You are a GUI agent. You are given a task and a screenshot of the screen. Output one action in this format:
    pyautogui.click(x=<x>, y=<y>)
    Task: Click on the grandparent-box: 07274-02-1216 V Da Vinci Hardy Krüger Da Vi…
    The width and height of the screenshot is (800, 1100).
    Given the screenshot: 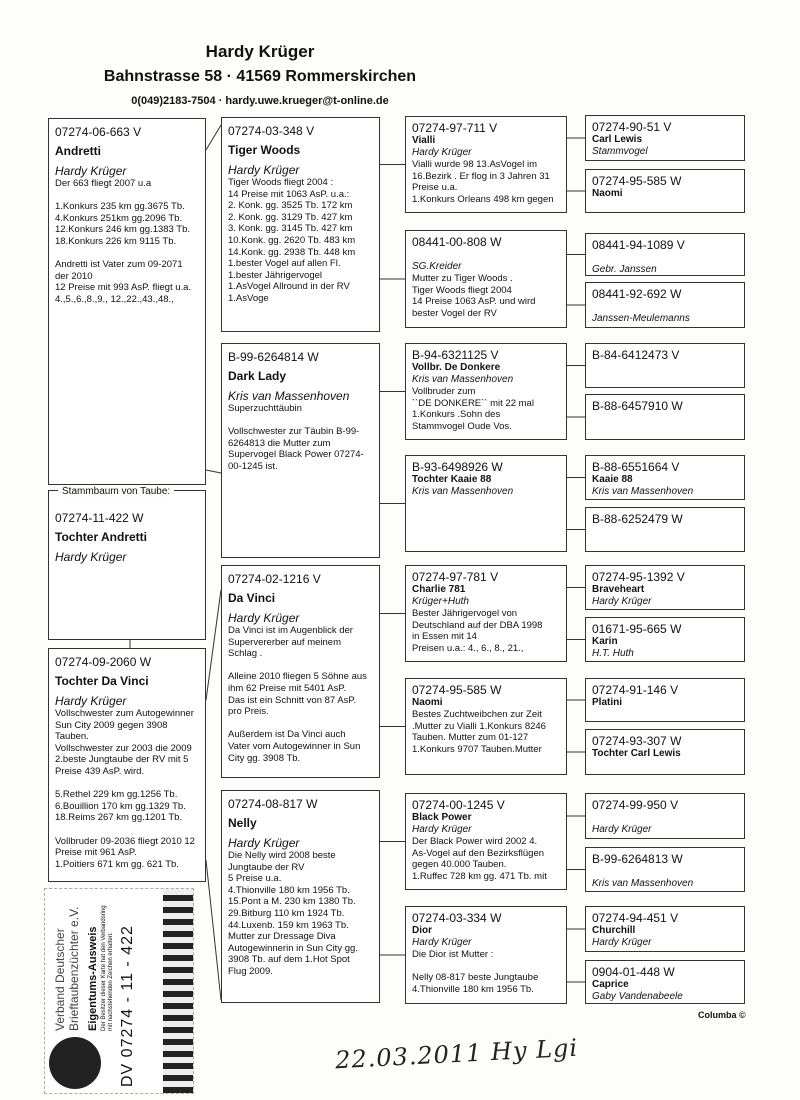 What is the action you would take?
    pyautogui.click(x=300, y=671)
    